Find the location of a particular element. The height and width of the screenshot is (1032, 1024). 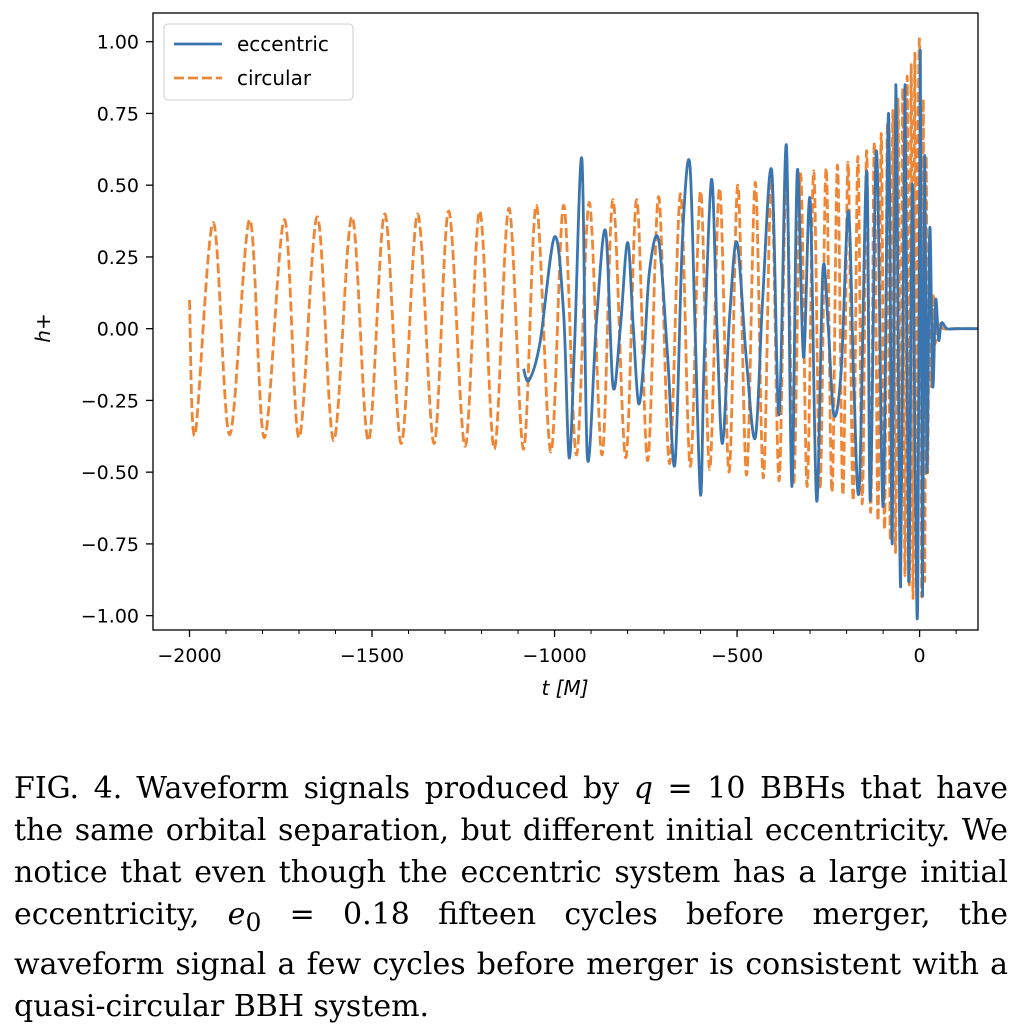

legend-label-eccentric: eccentric is located at coordinates (283, 44).